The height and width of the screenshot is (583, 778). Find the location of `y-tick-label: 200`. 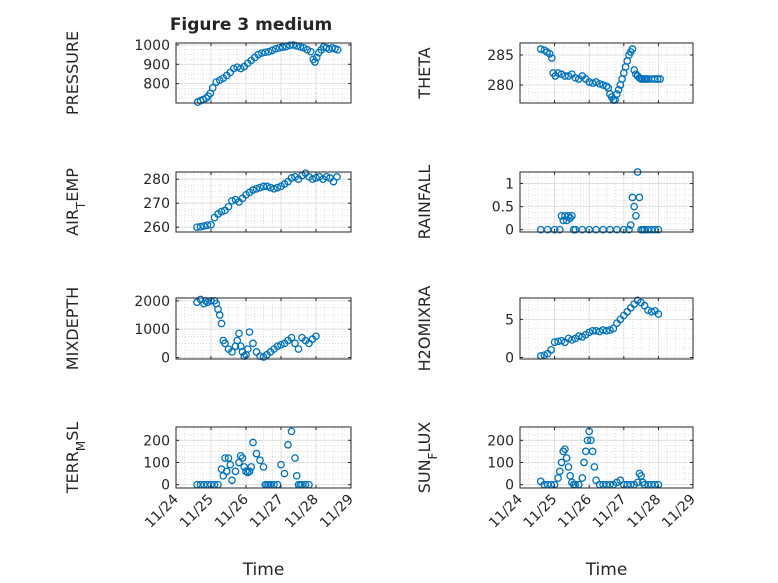

y-tick-label: 200 is located at coordinates (156, 441).